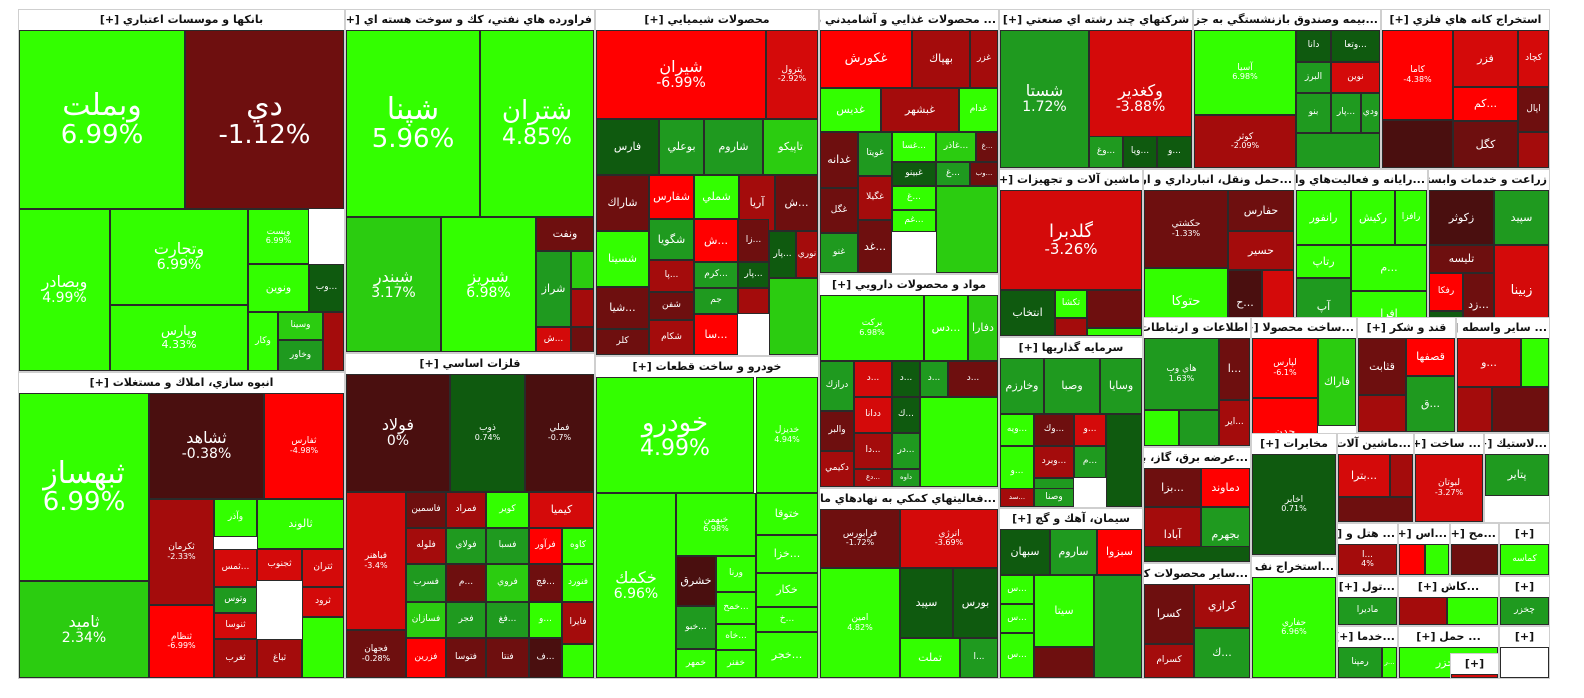 The width and height of the screenshot is (1584, 698). Describe the element at coordinates (1071, 304) in the screenshot. I see `stock-tile: تكشا` at that location.